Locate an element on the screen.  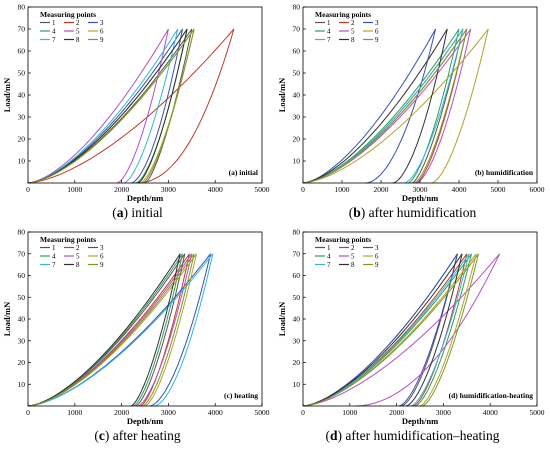
chart-a-legend-label-9: 9 is located at coordinates (102, 40).